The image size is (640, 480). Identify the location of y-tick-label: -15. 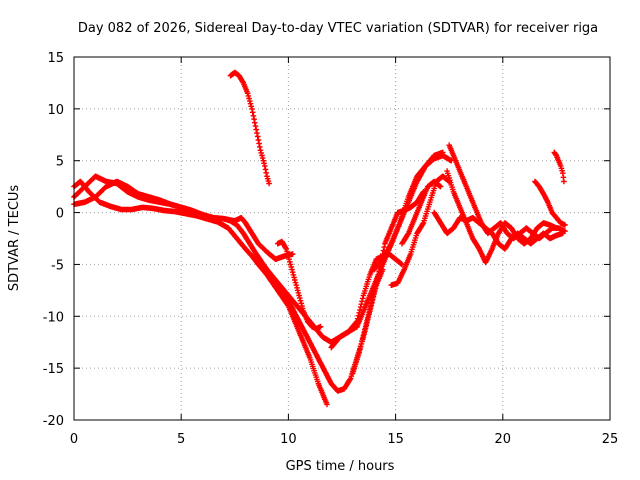
(53, 369).